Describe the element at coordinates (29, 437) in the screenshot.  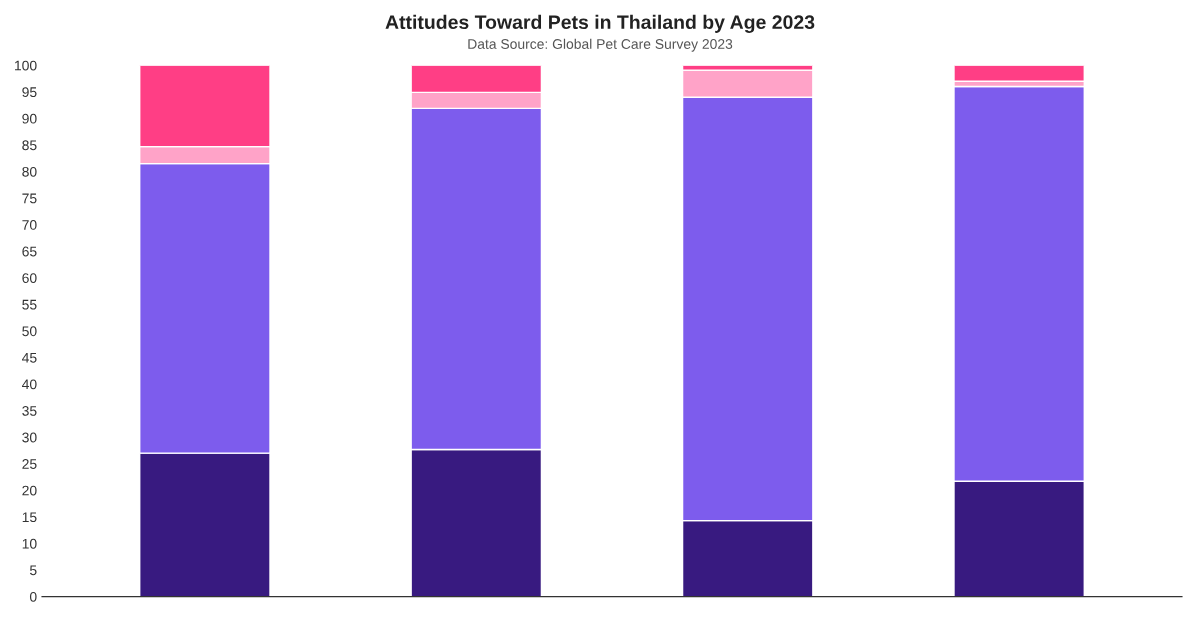
I see `y-tick-label: 30` at that location.